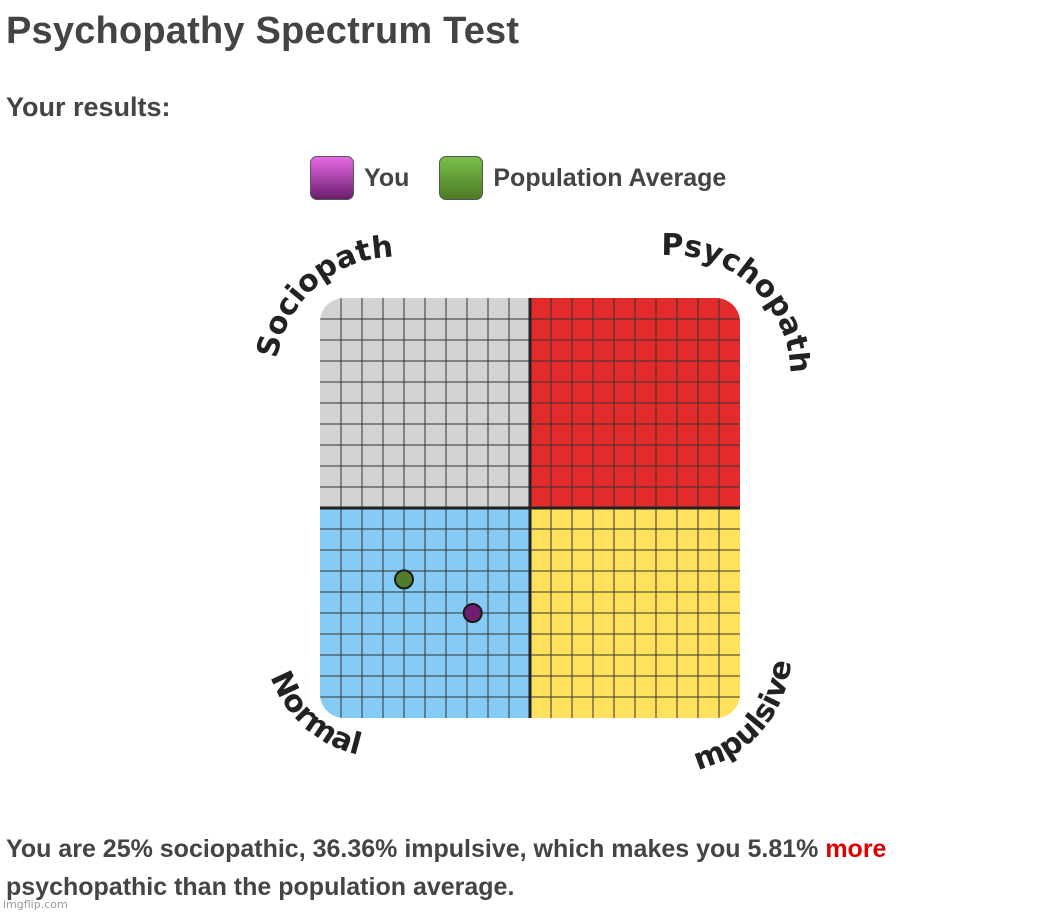 The image size is (1048, 914). I want to click on page-title: Psychopathy Spectrum Test, so click(263, 31).